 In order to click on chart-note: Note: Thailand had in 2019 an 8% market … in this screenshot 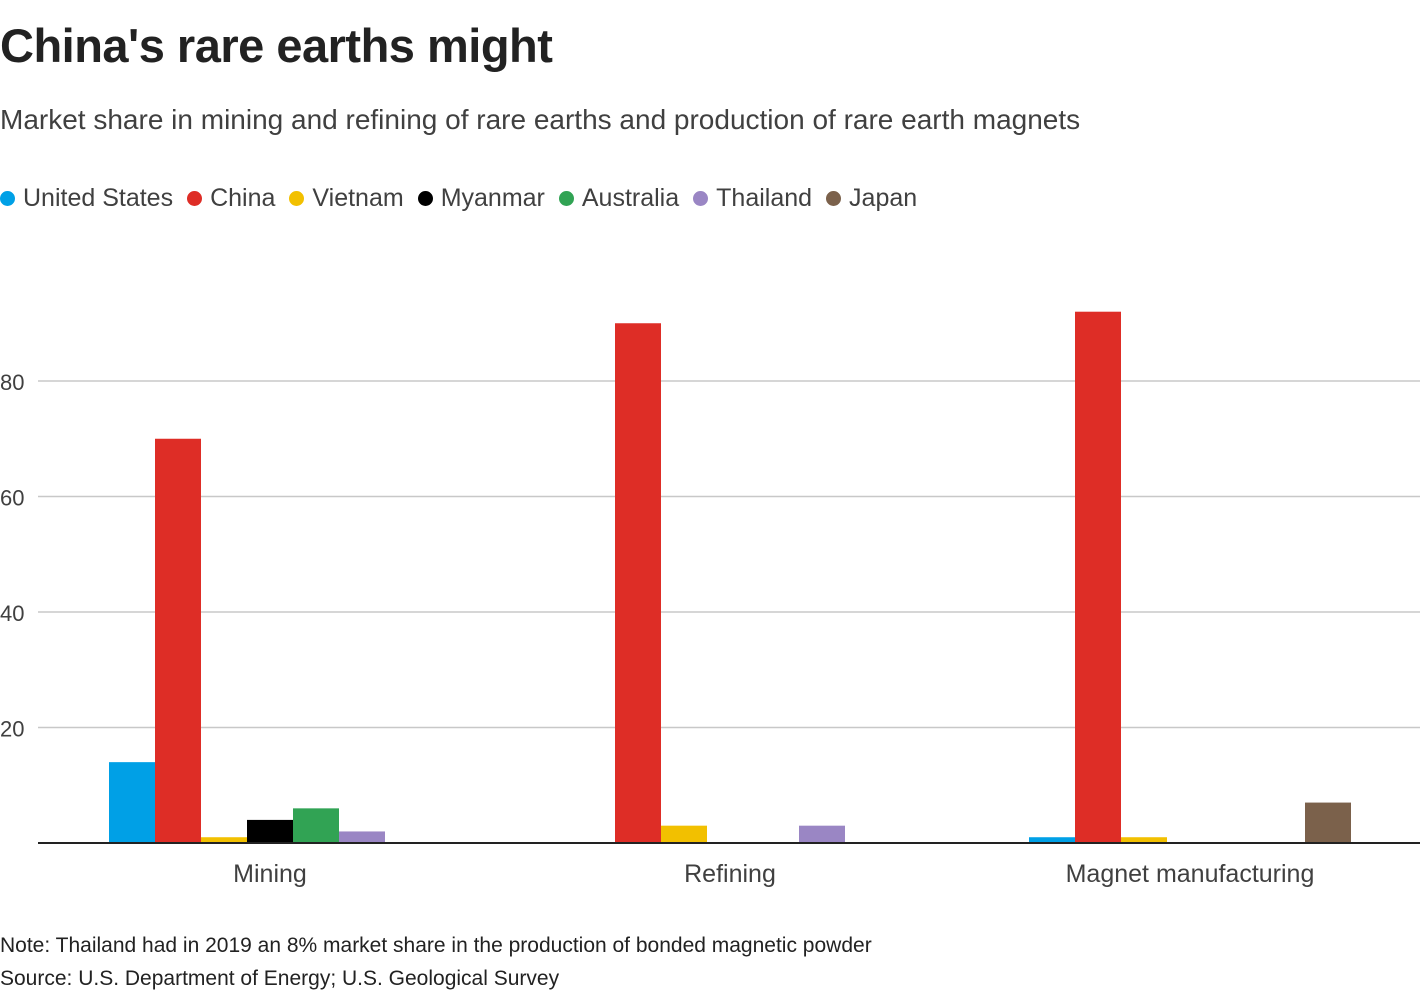, I will do `click(436, 945)`.